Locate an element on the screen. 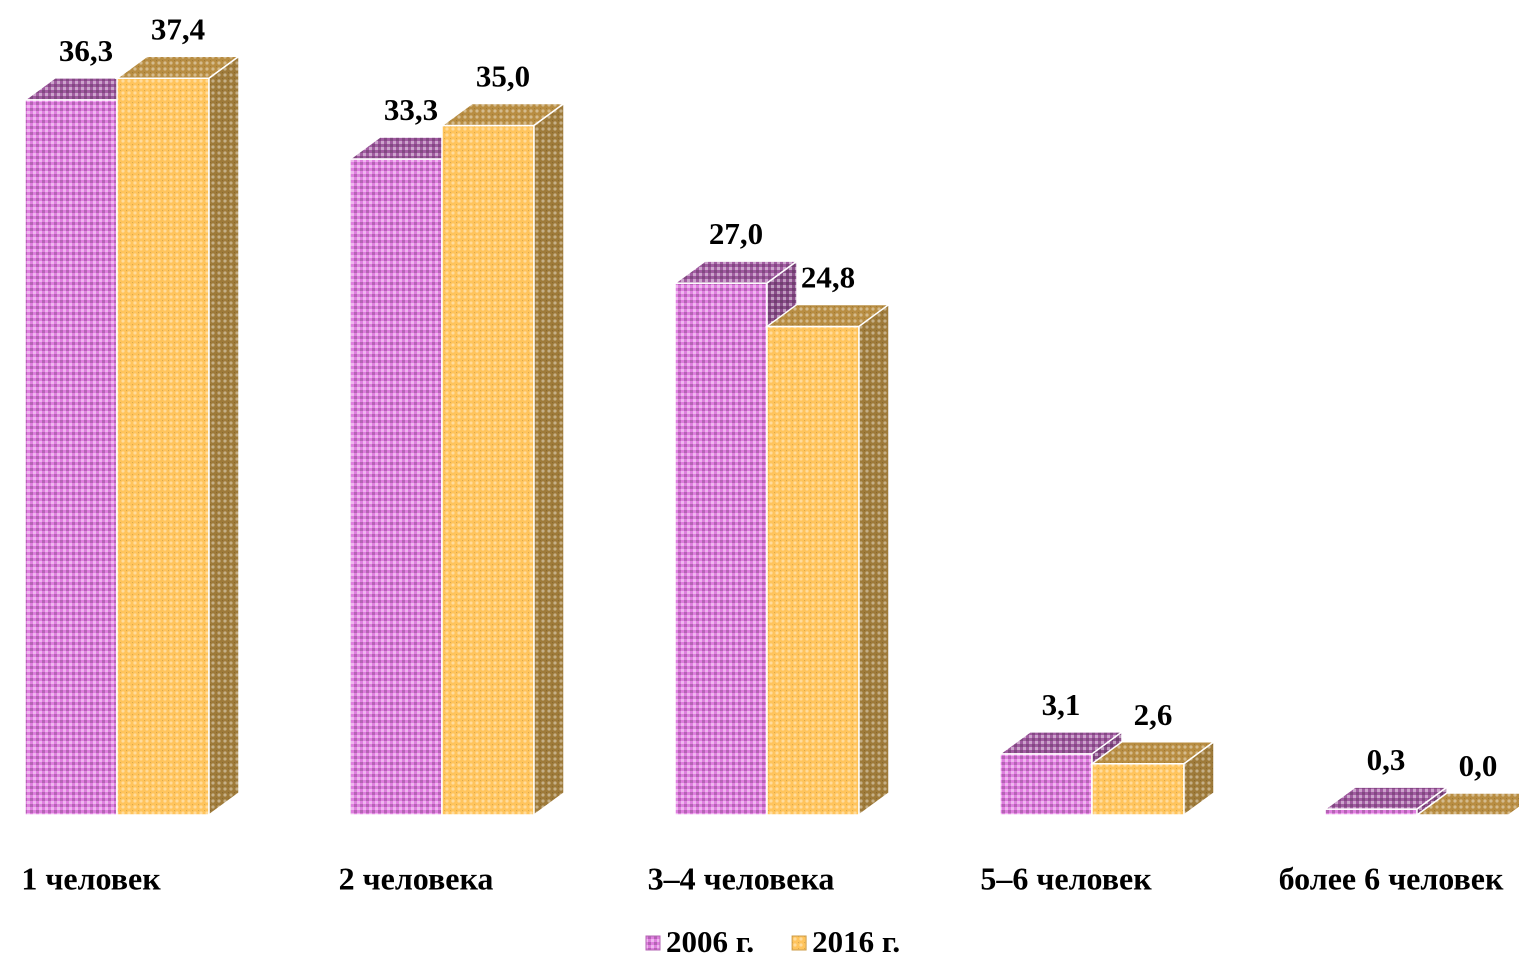 Image resolution: width=1519 pixels, height=968 pixels. bar-top is located at coordinates (1466, 804).